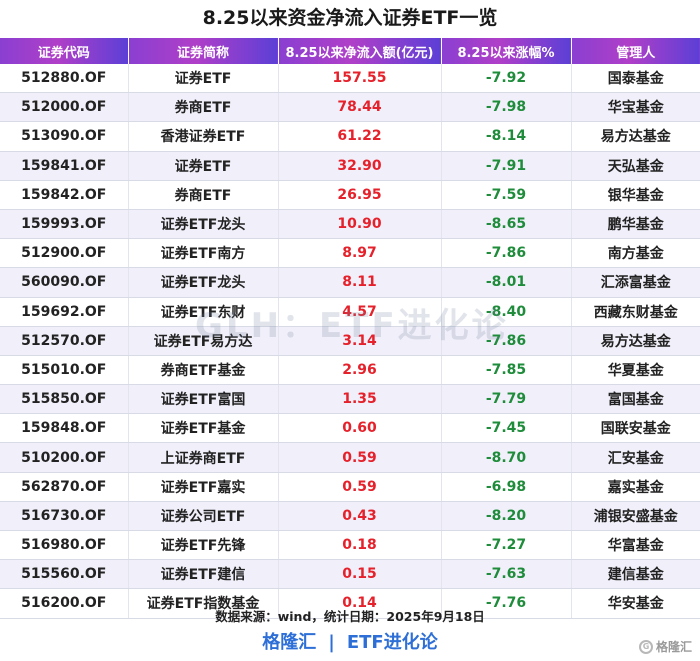 This screenshot has width=700, height=661. I want to click on corner-logo: G 格隆汇, so click(665, 646).